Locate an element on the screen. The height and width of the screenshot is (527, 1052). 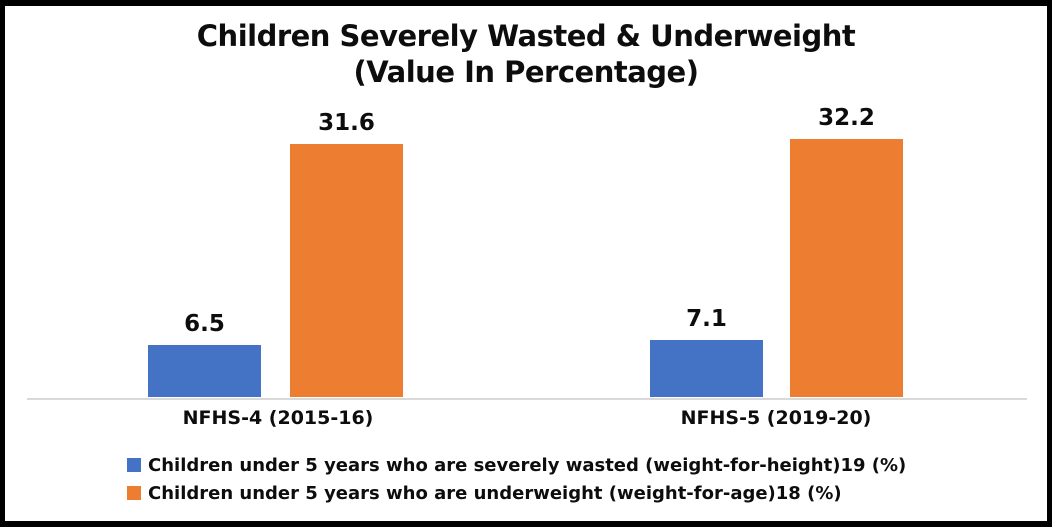
chart-title-line1: Children Severely Wasted & Underweight is located at coordinates (526, 36).